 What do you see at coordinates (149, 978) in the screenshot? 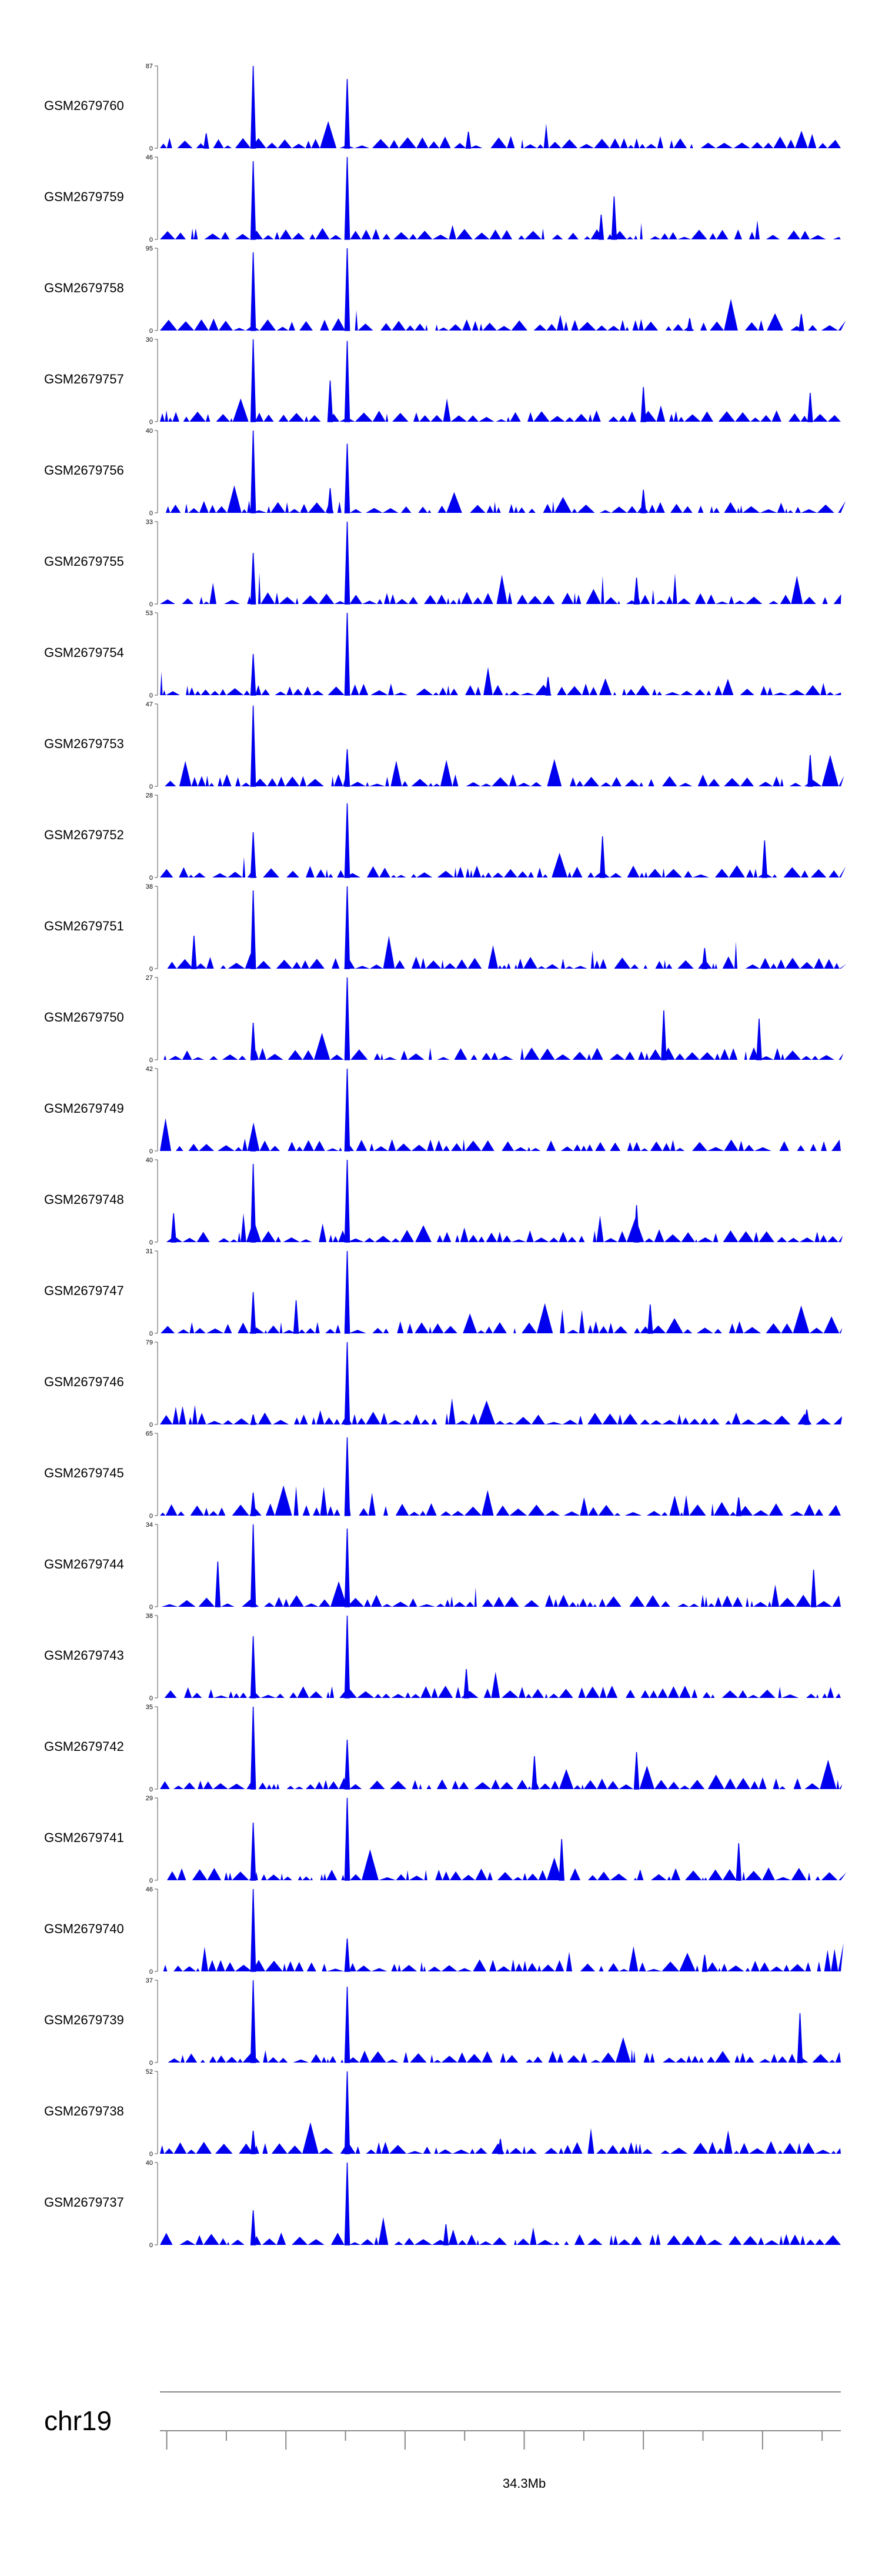
I see `y-max-label: 27` at bounding box center [149, 978].